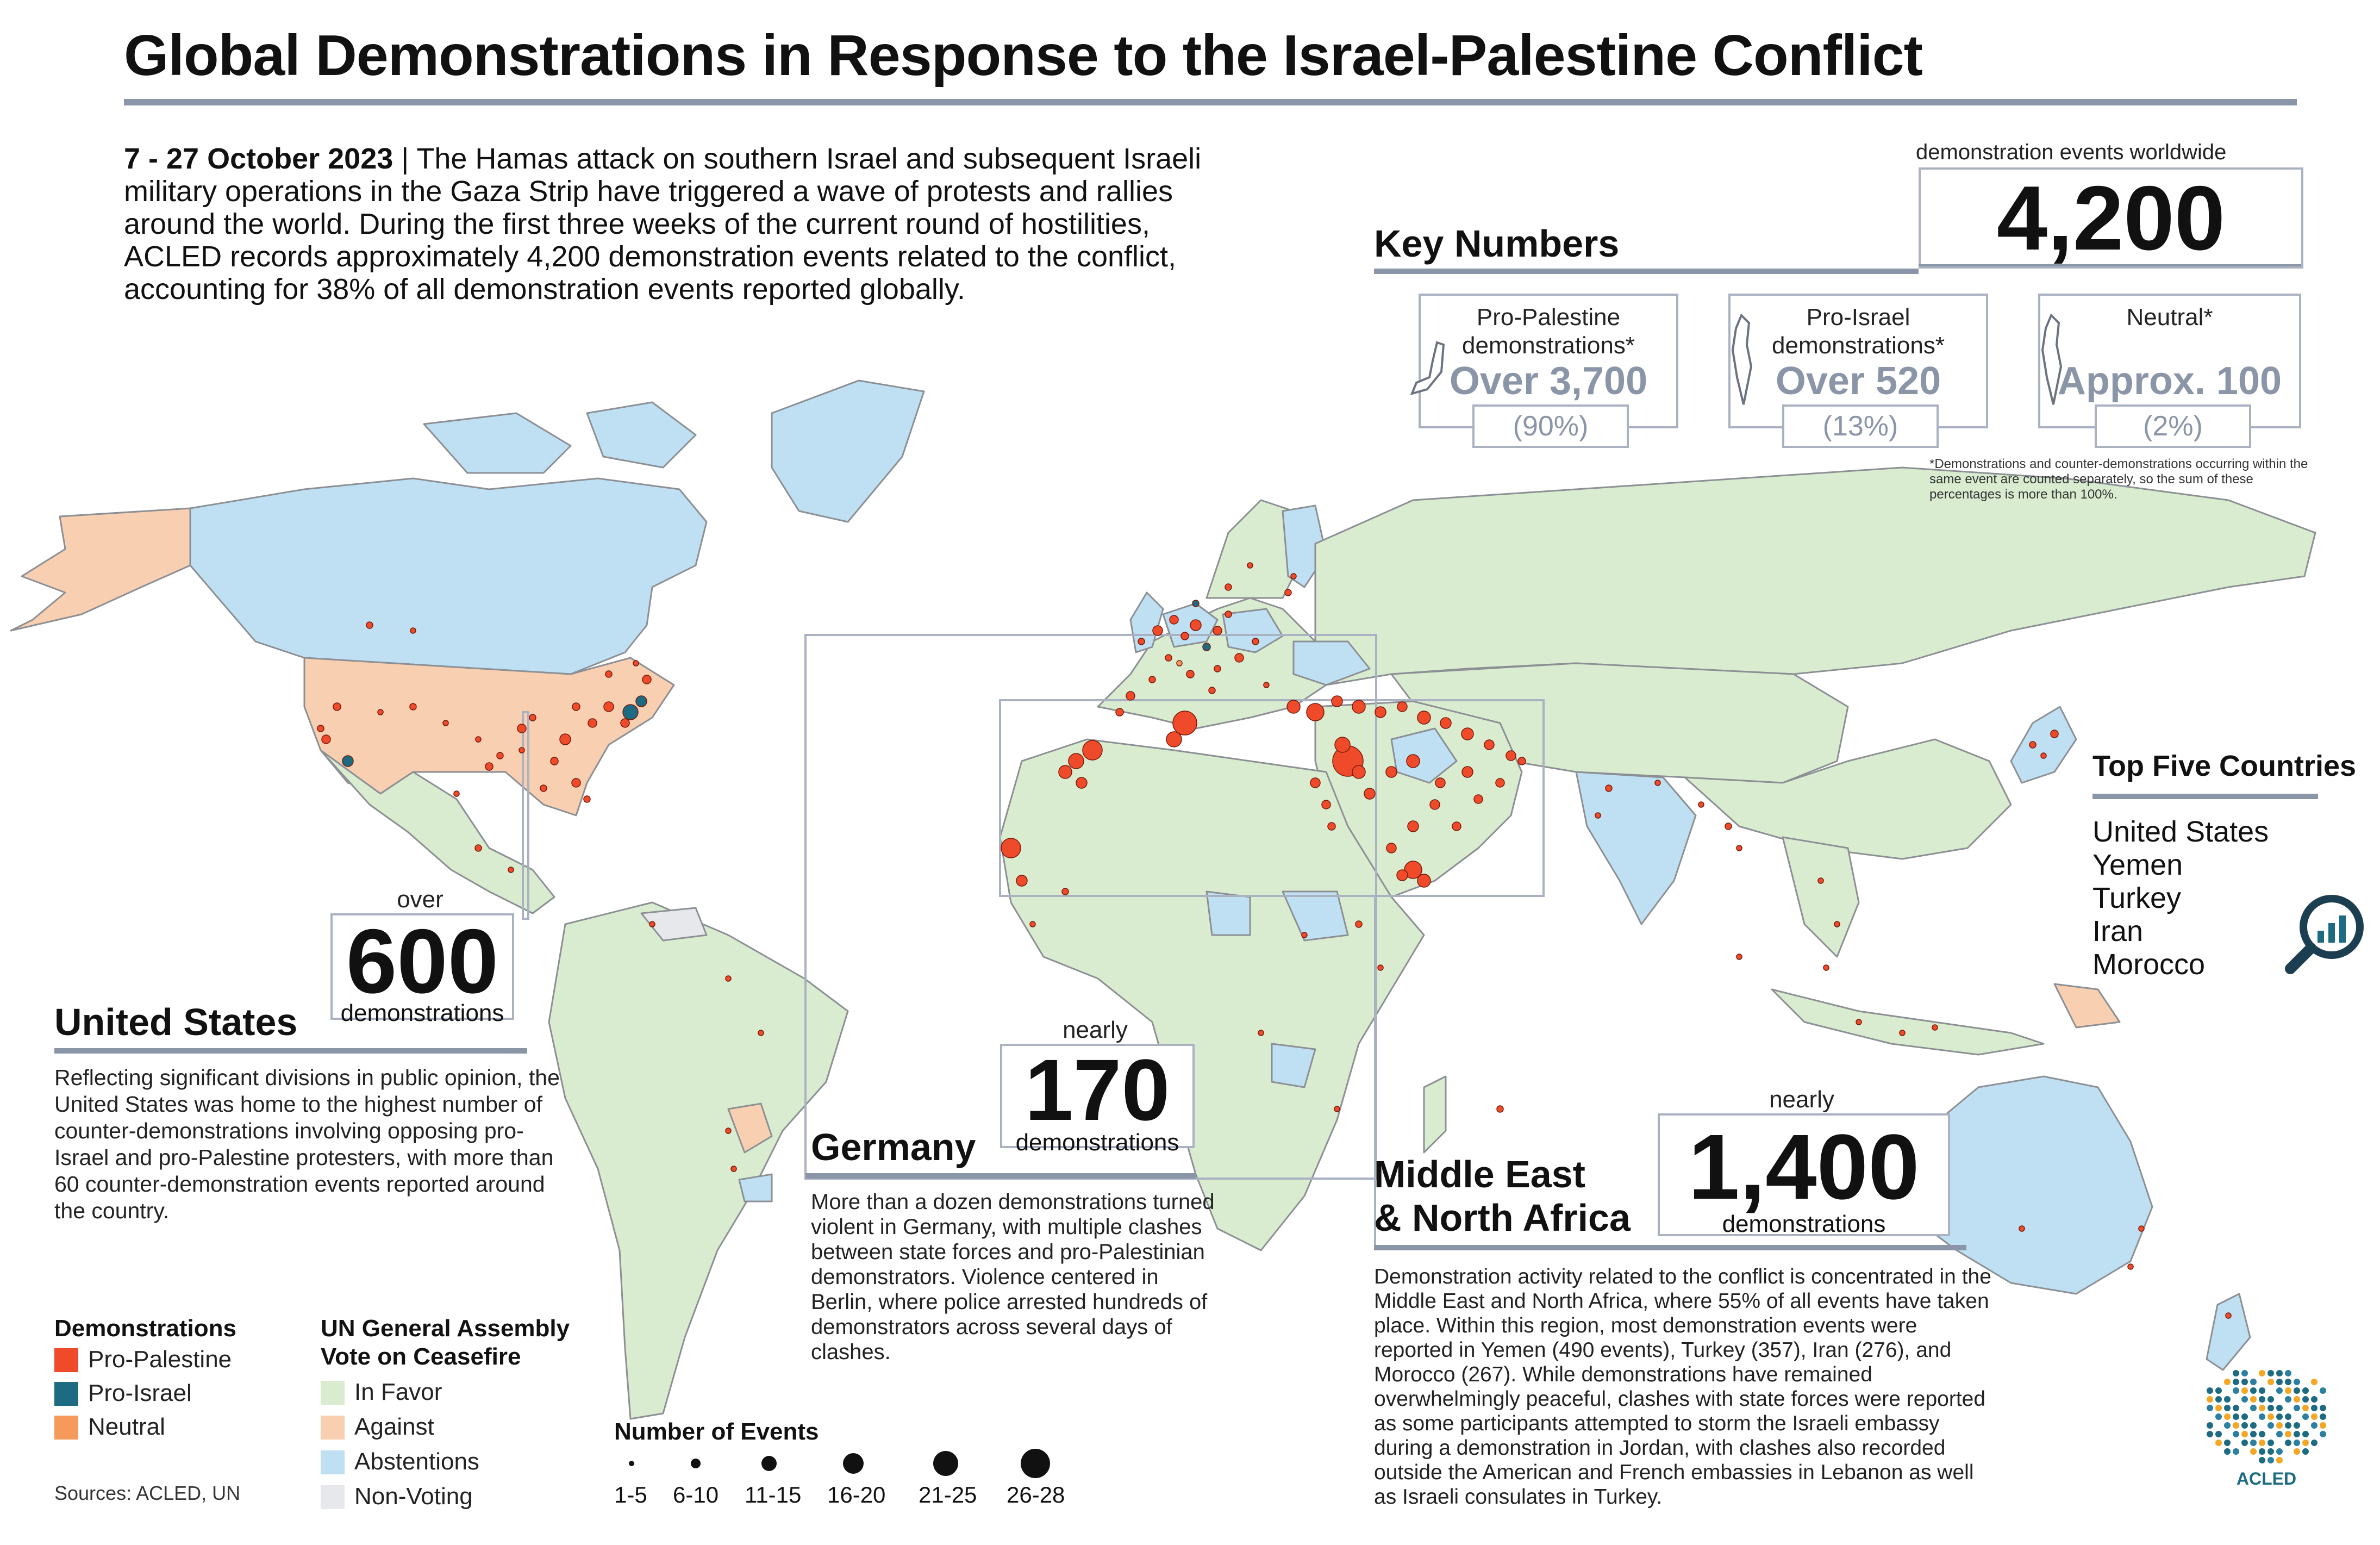 The width and height of the screenshot is (2380, 1545). Describe the element at coordinates (2137, 865) in the screenshot. I see `top-five-item: Yemen` at that location.